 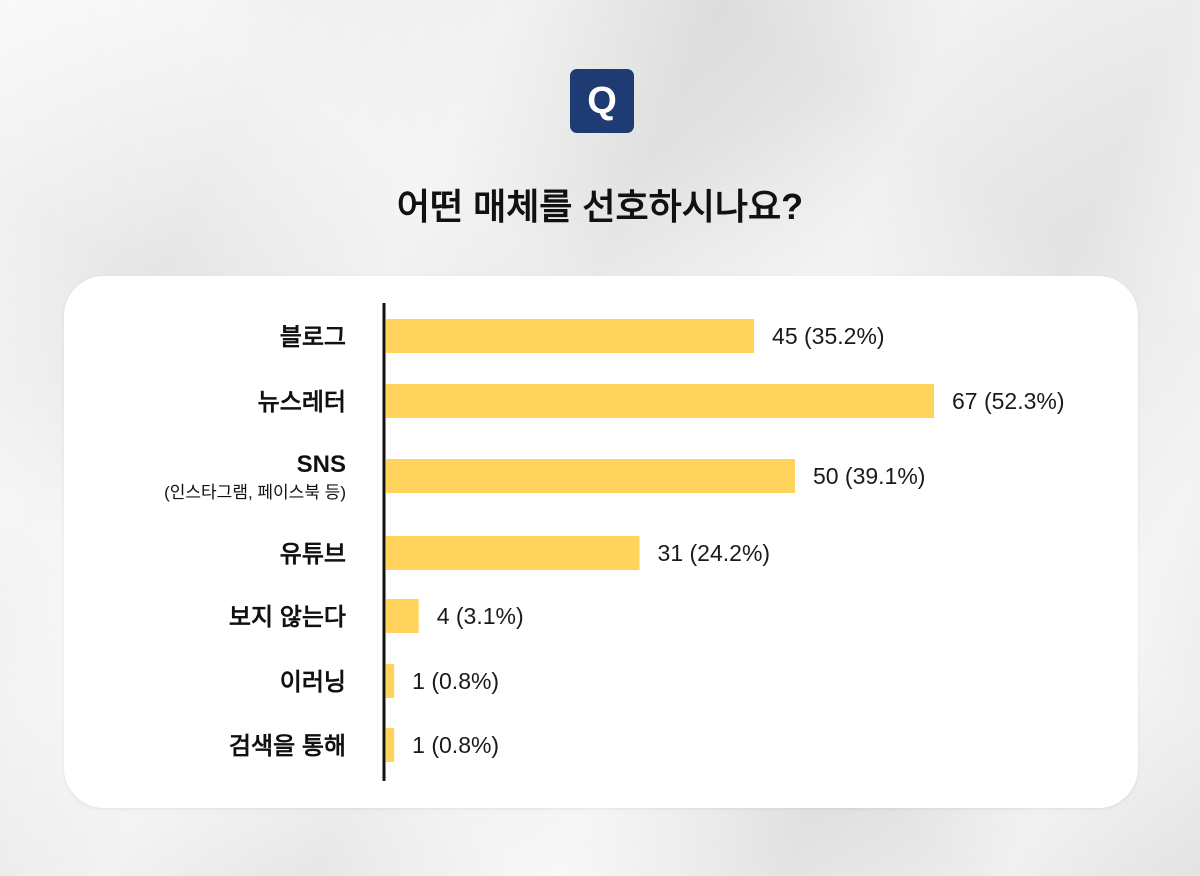 What do you see at coordinates (714, 553) in the screenshot?
I see `value-label: 31 (24.2%)` at bounding box center [714, 553].